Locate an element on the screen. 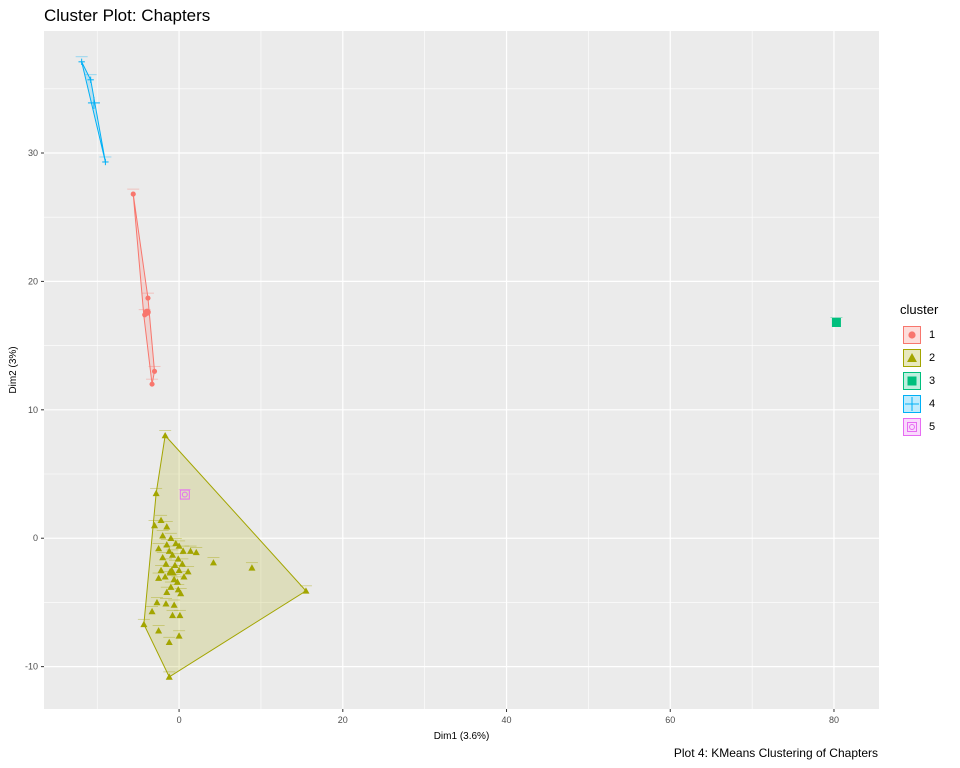 The height and width of the screenshot is (768, 960). legend-key-5-symbol is located at coordinates (912, 426).